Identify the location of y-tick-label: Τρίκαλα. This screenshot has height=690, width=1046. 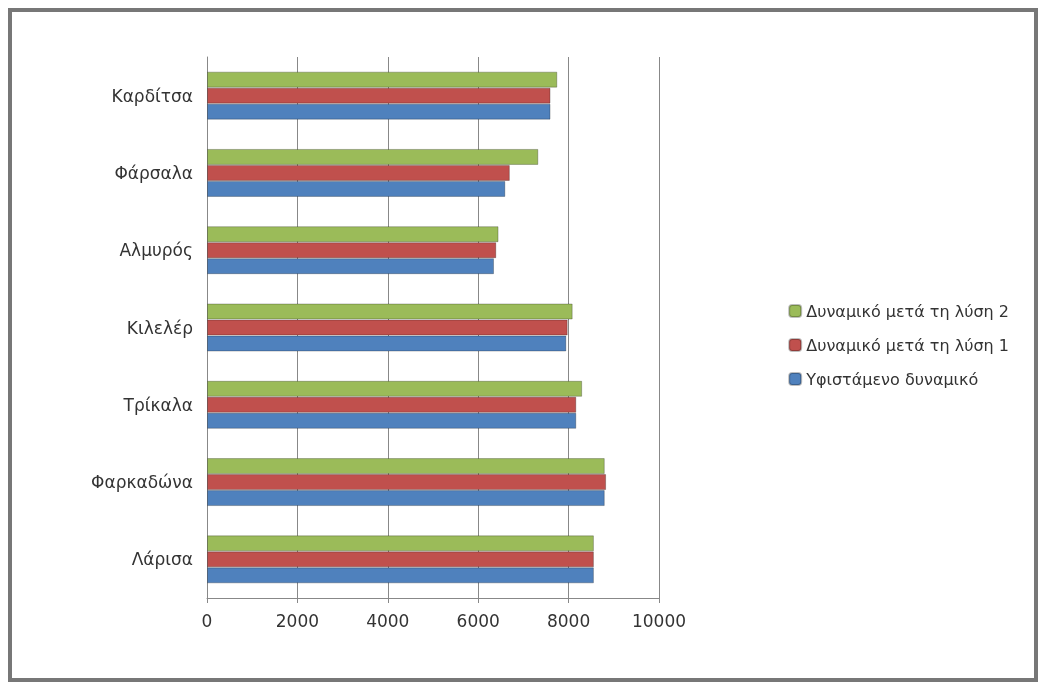
(157, 404).